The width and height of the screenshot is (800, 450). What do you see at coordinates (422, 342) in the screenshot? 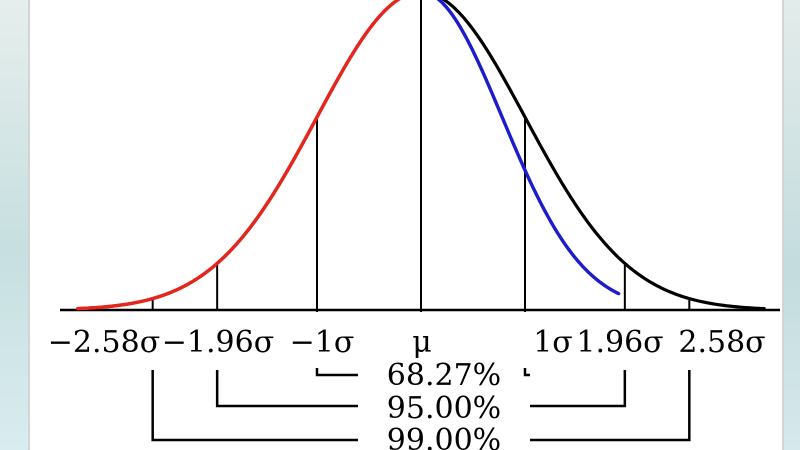
I see `tick-label: μ` at bounding box center [422, 342].